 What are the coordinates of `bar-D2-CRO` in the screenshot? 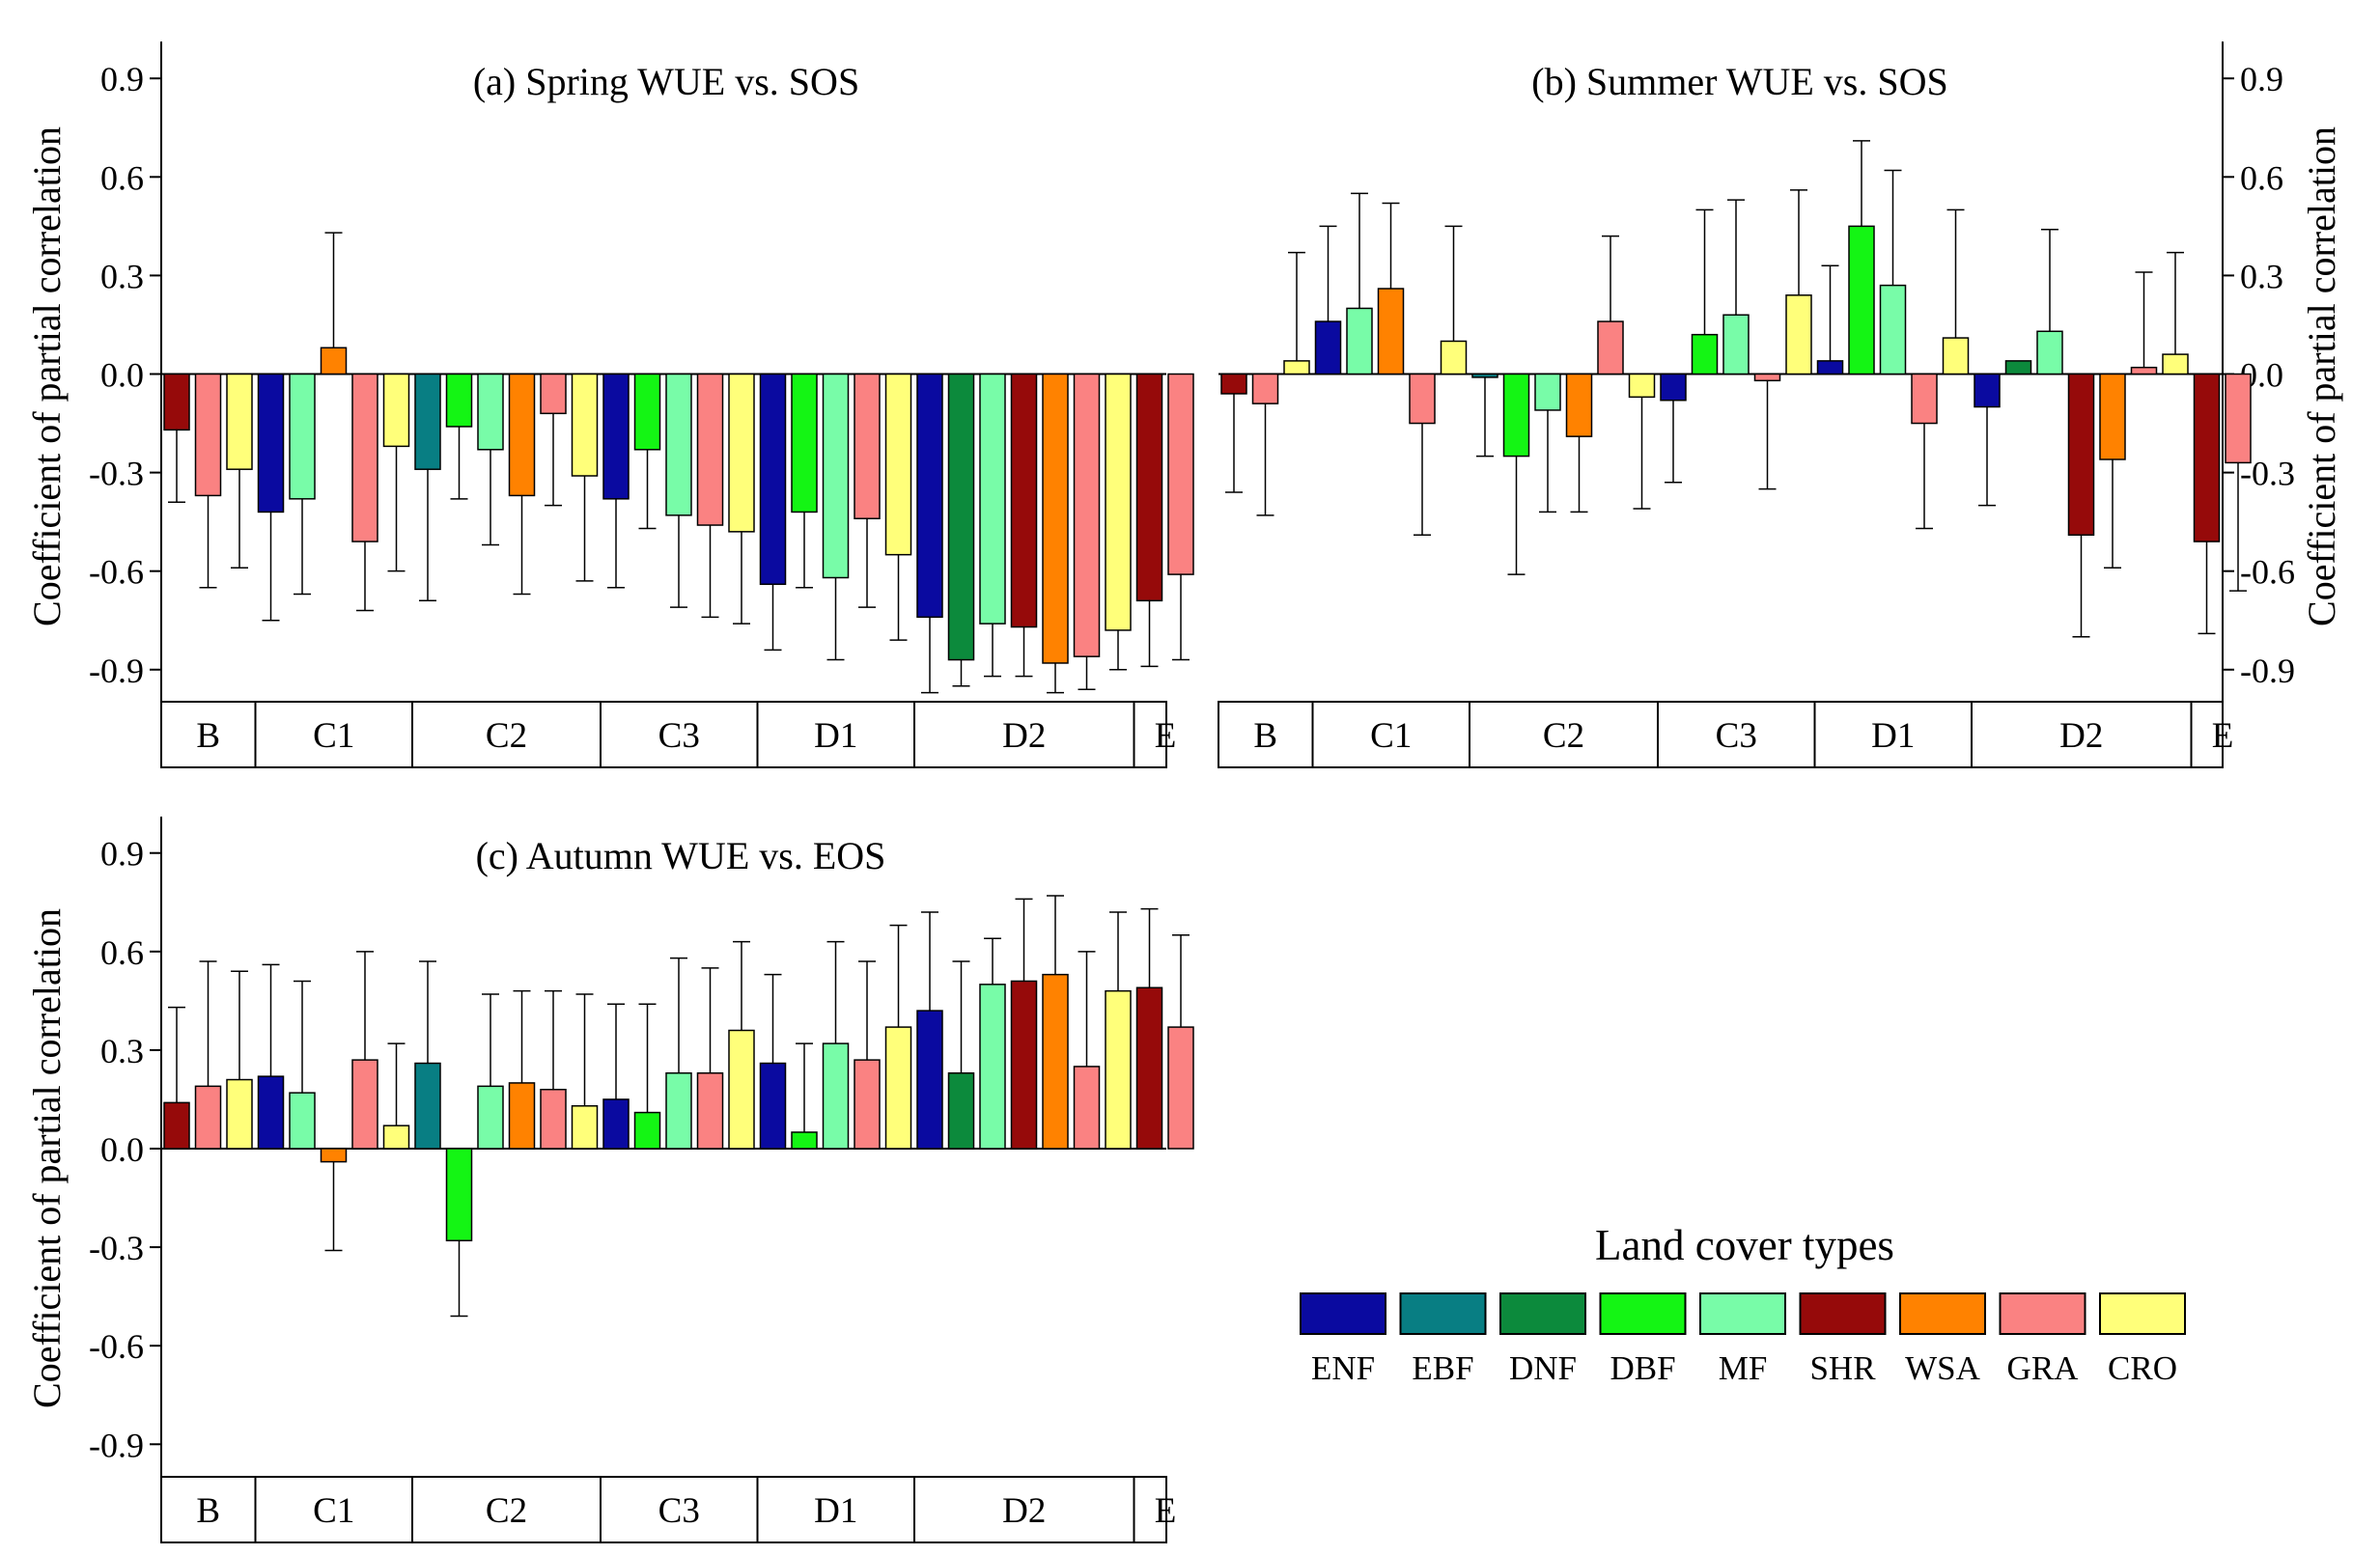 It's located at (1119, 502).